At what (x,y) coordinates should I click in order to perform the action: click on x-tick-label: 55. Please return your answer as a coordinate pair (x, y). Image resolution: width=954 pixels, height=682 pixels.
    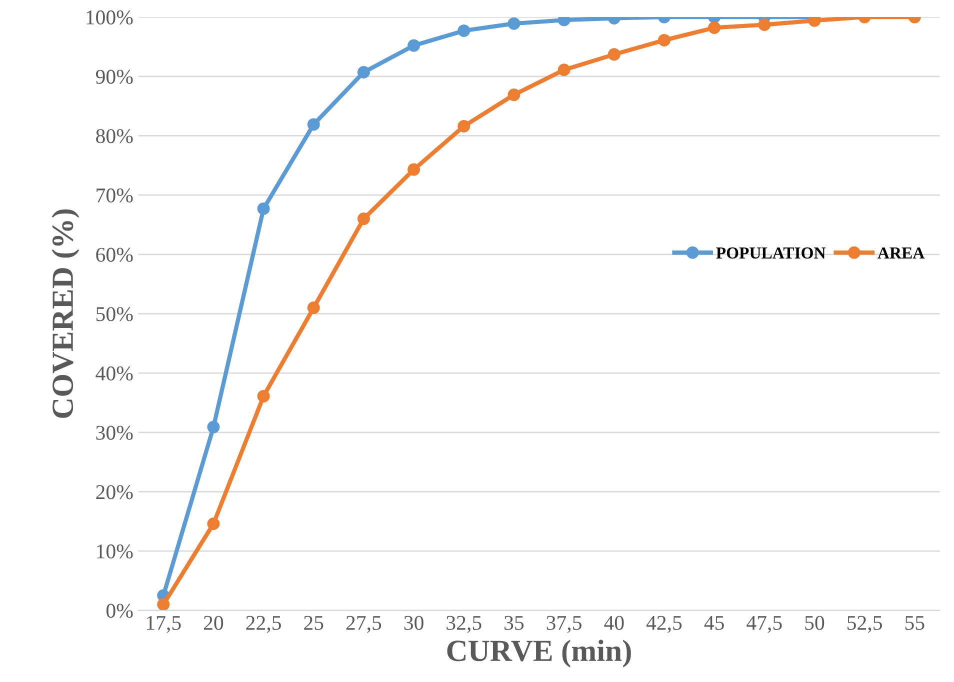
    Looking at the image, I should click on (914, 623).